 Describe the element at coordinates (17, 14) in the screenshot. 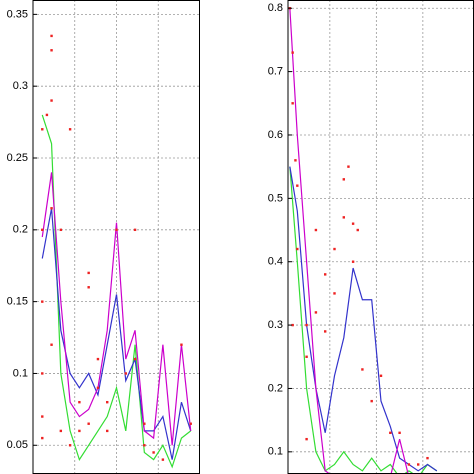

I see `y-tick-label: 0.35` at that location.